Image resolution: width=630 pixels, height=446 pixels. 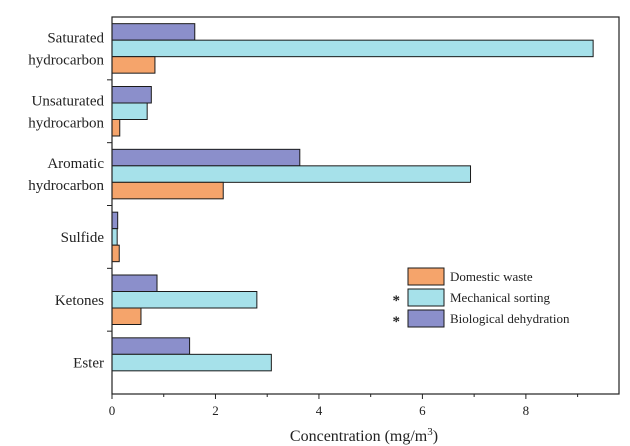 What do you see at coordinates (422, 410) in the screenshot?
I see `x-tick-label: 6` at bounding box center [422, 410].